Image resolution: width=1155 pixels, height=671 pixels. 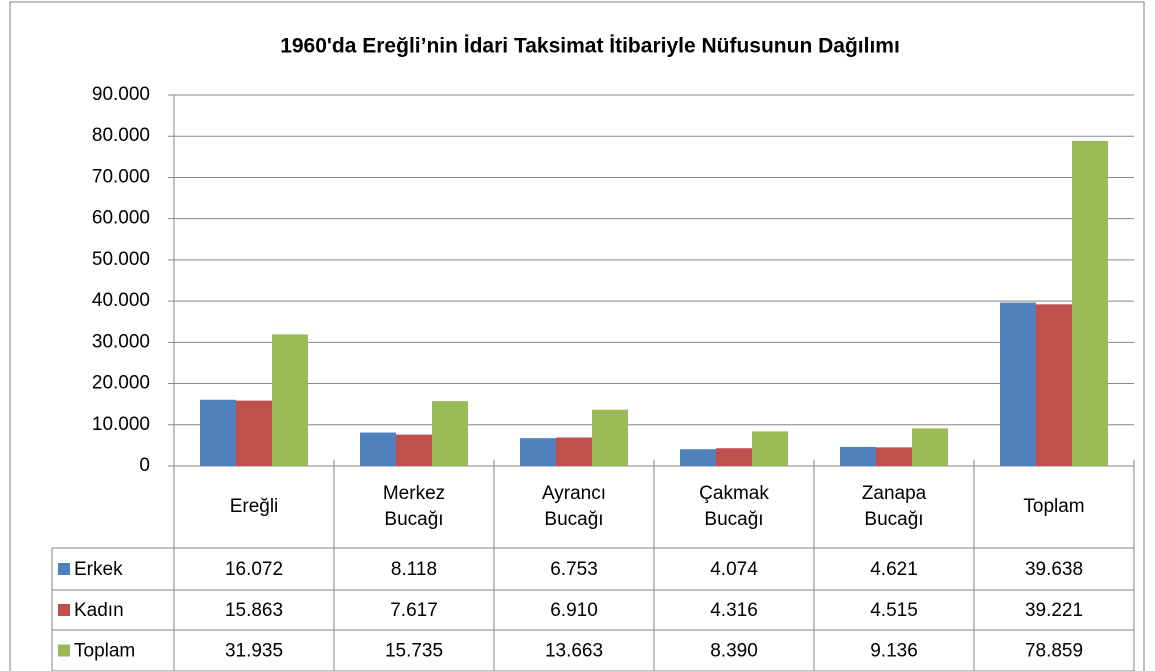 What do you see at coordinates (98, 569) in the screenshot?
I see `legend-label: Erkek` at bounding box center [98, 569].